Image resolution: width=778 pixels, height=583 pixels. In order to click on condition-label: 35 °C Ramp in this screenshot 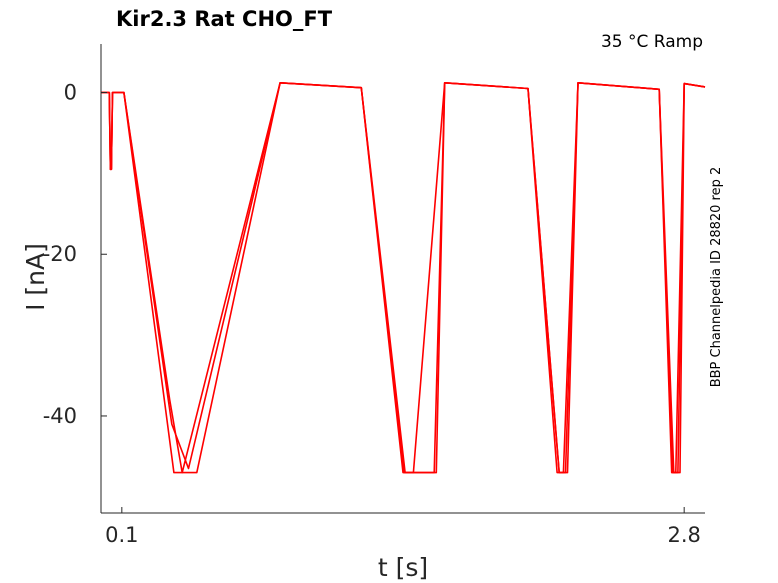, I will do `click(652, 42)`.